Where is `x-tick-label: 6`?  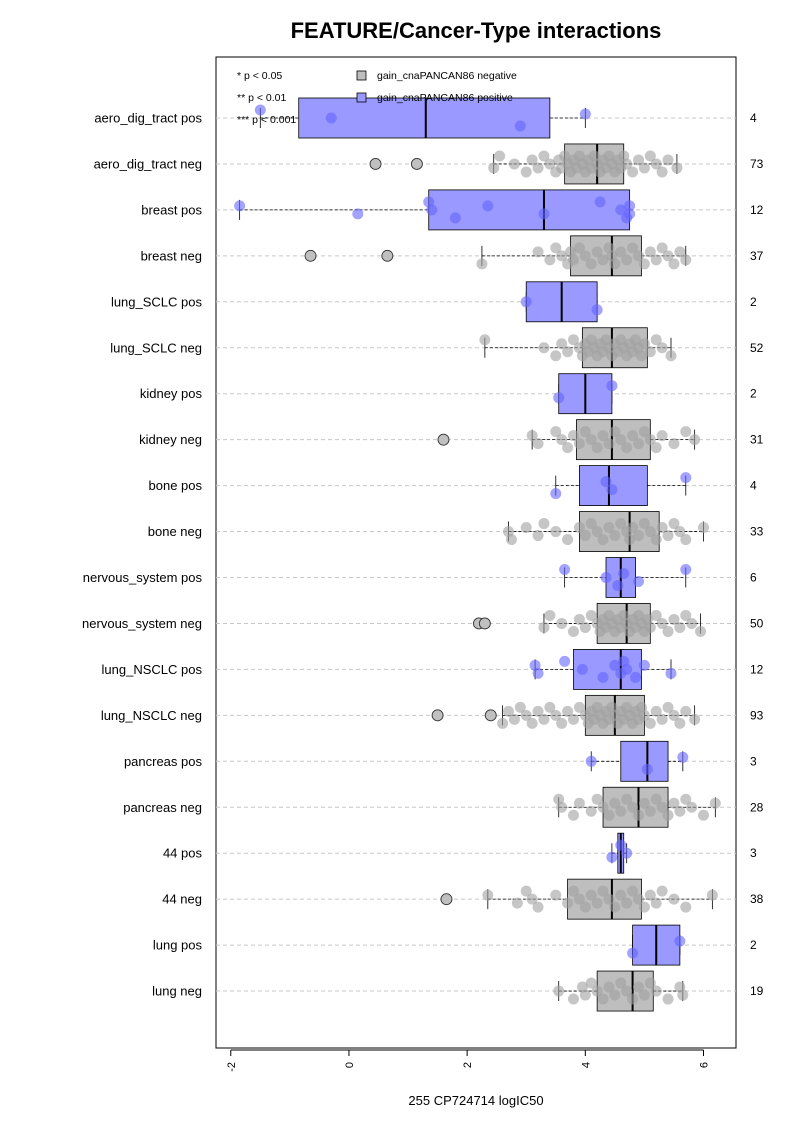
x-tick-label: 6 is located at coordinates (705, 1065).